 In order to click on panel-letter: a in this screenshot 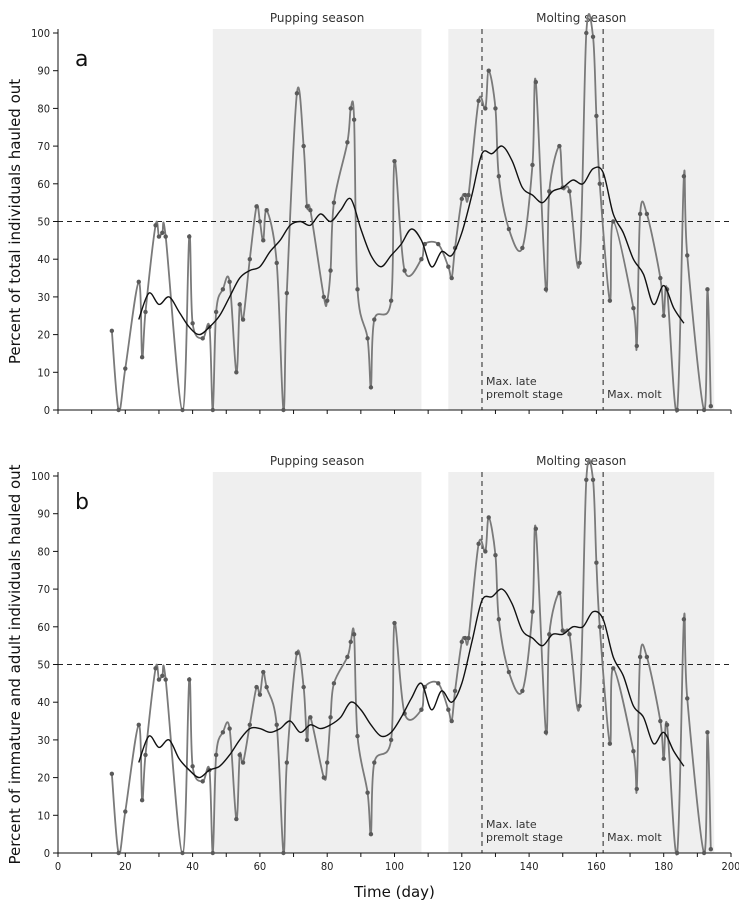, I will do `click(81, 59)`.